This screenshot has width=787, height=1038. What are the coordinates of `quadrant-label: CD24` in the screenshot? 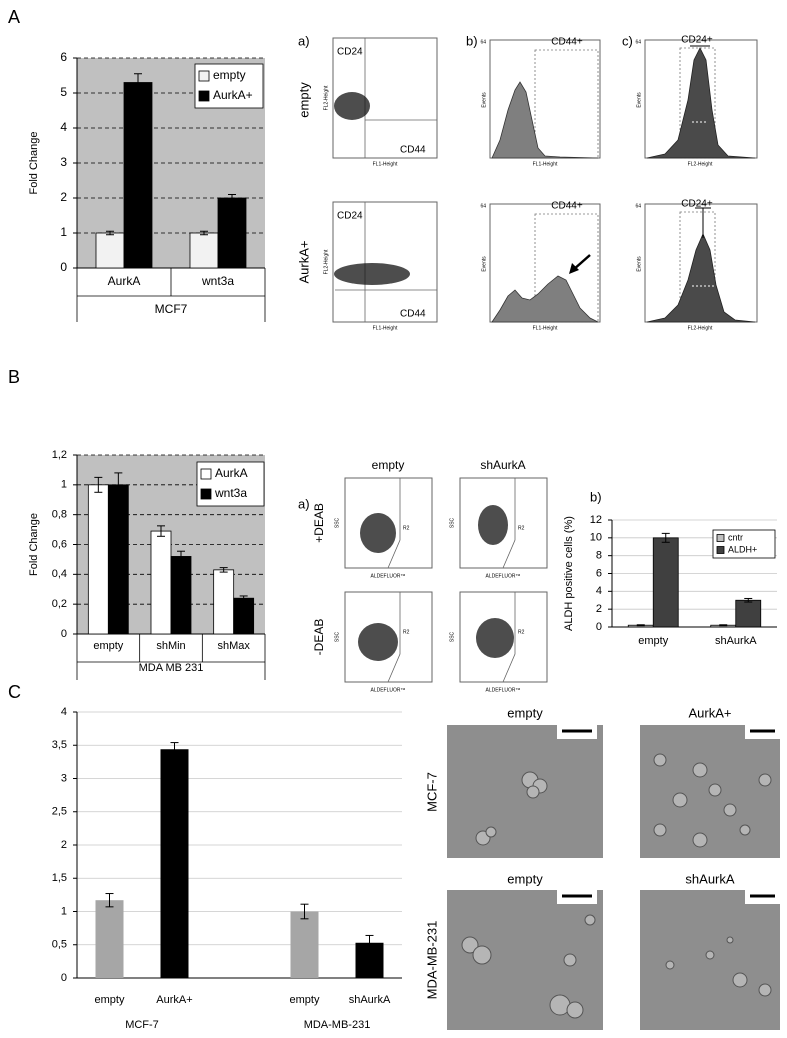 It's located at (350, 52).